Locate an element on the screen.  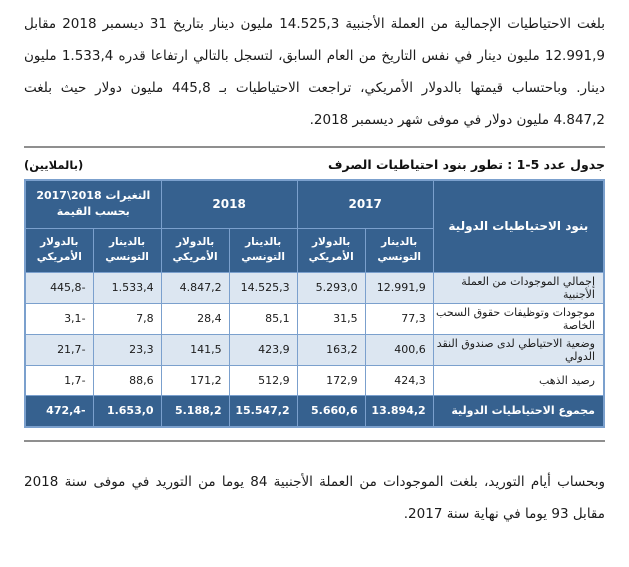
value-cell: 23,3 is located at coordinates (127, 349).